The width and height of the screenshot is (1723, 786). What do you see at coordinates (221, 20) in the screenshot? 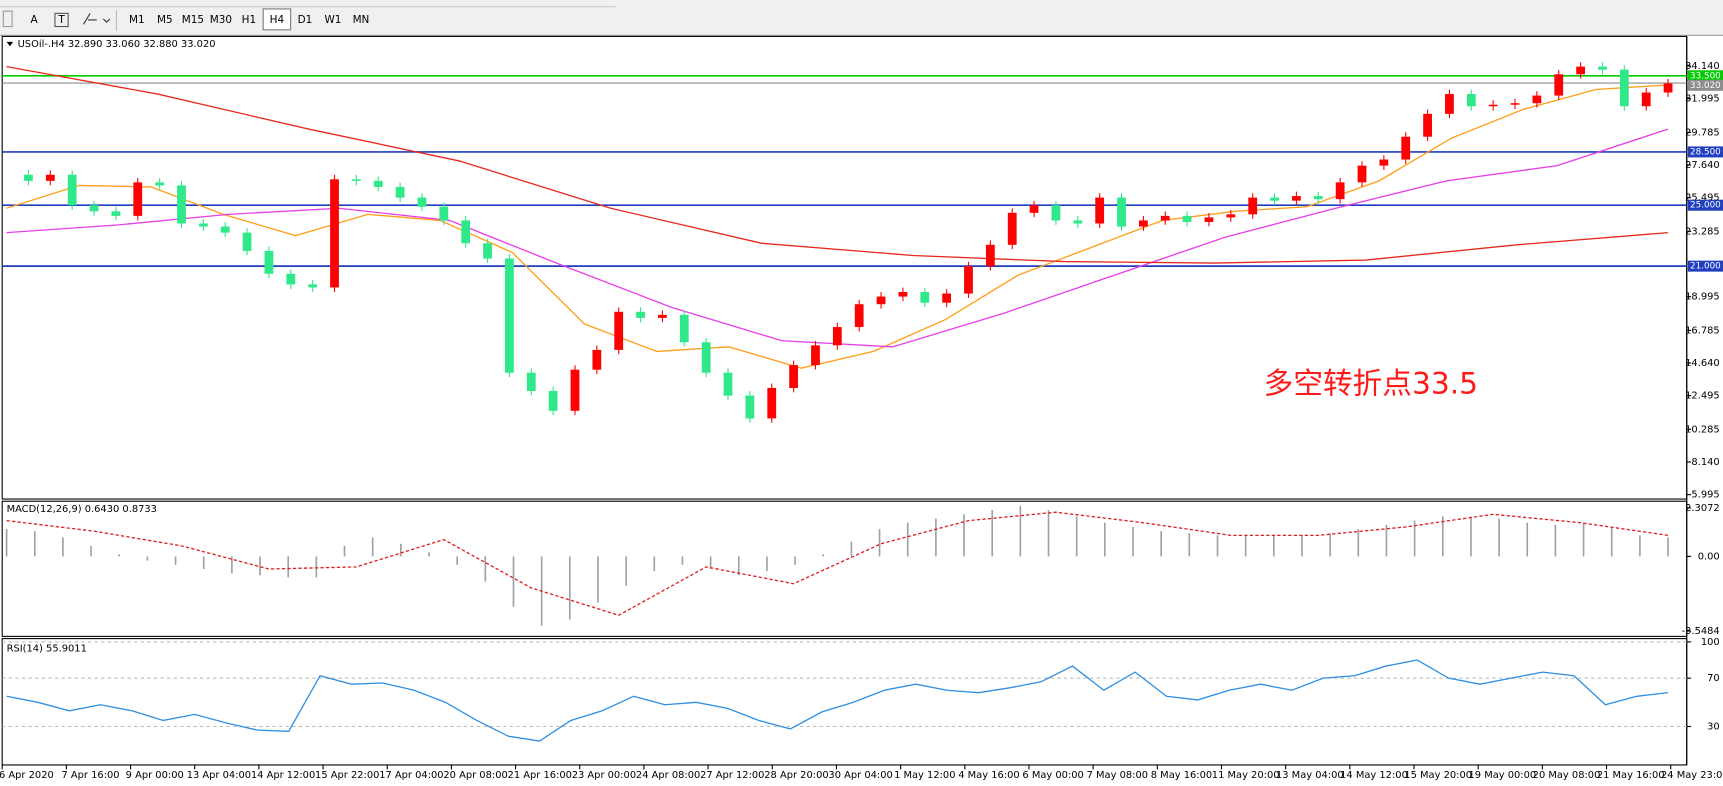
I see `timeframe-button: M30` at bounding box center [221, 20].